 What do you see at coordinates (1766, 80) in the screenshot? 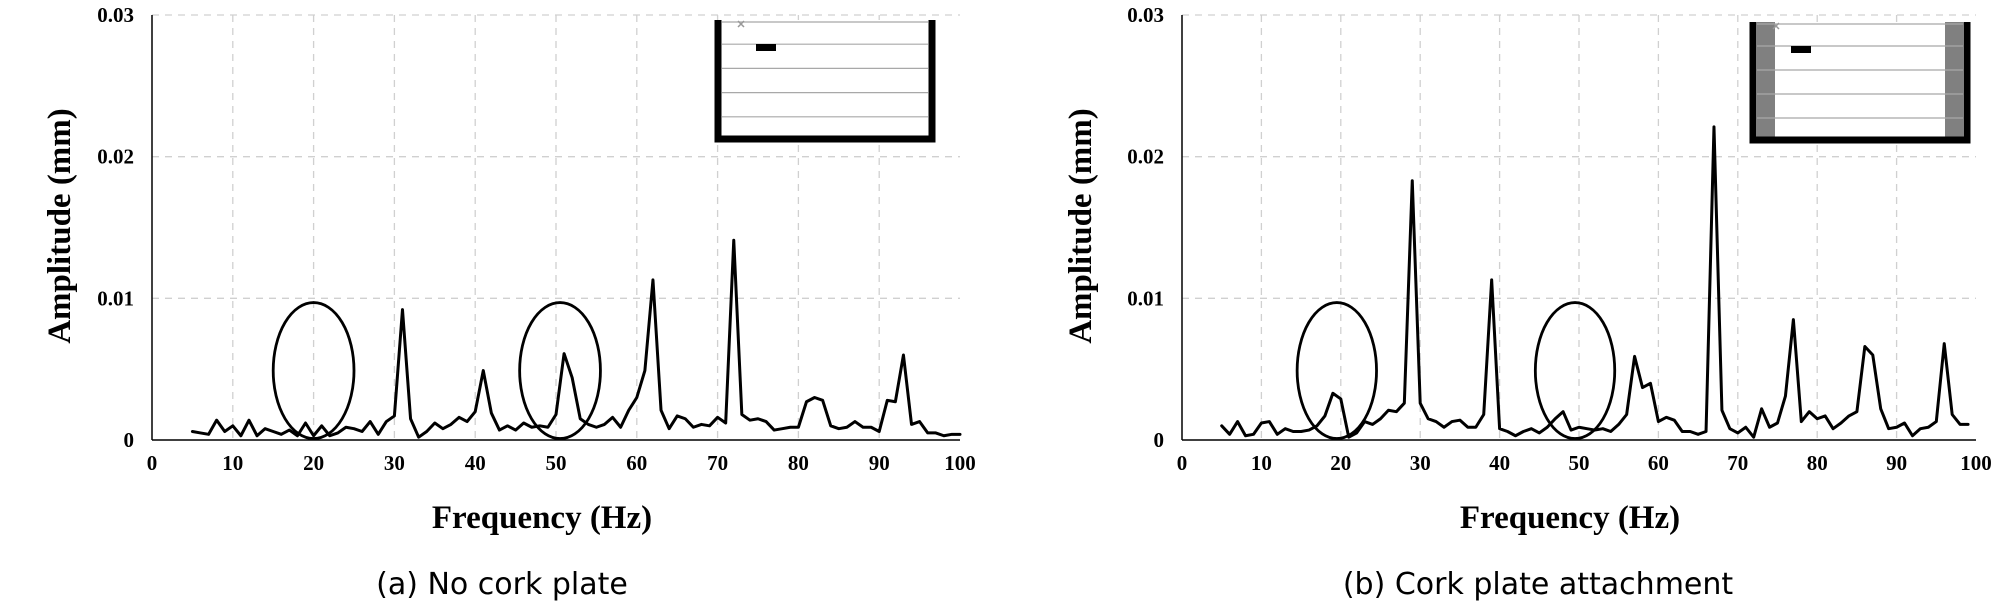
I see `cork-plate-left` at bounding box center [1766, 80].